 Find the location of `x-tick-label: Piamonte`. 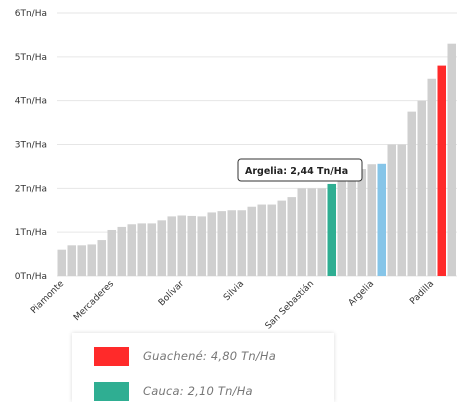

x-tick-label: Piamonte is located at coordinates (47, 297).